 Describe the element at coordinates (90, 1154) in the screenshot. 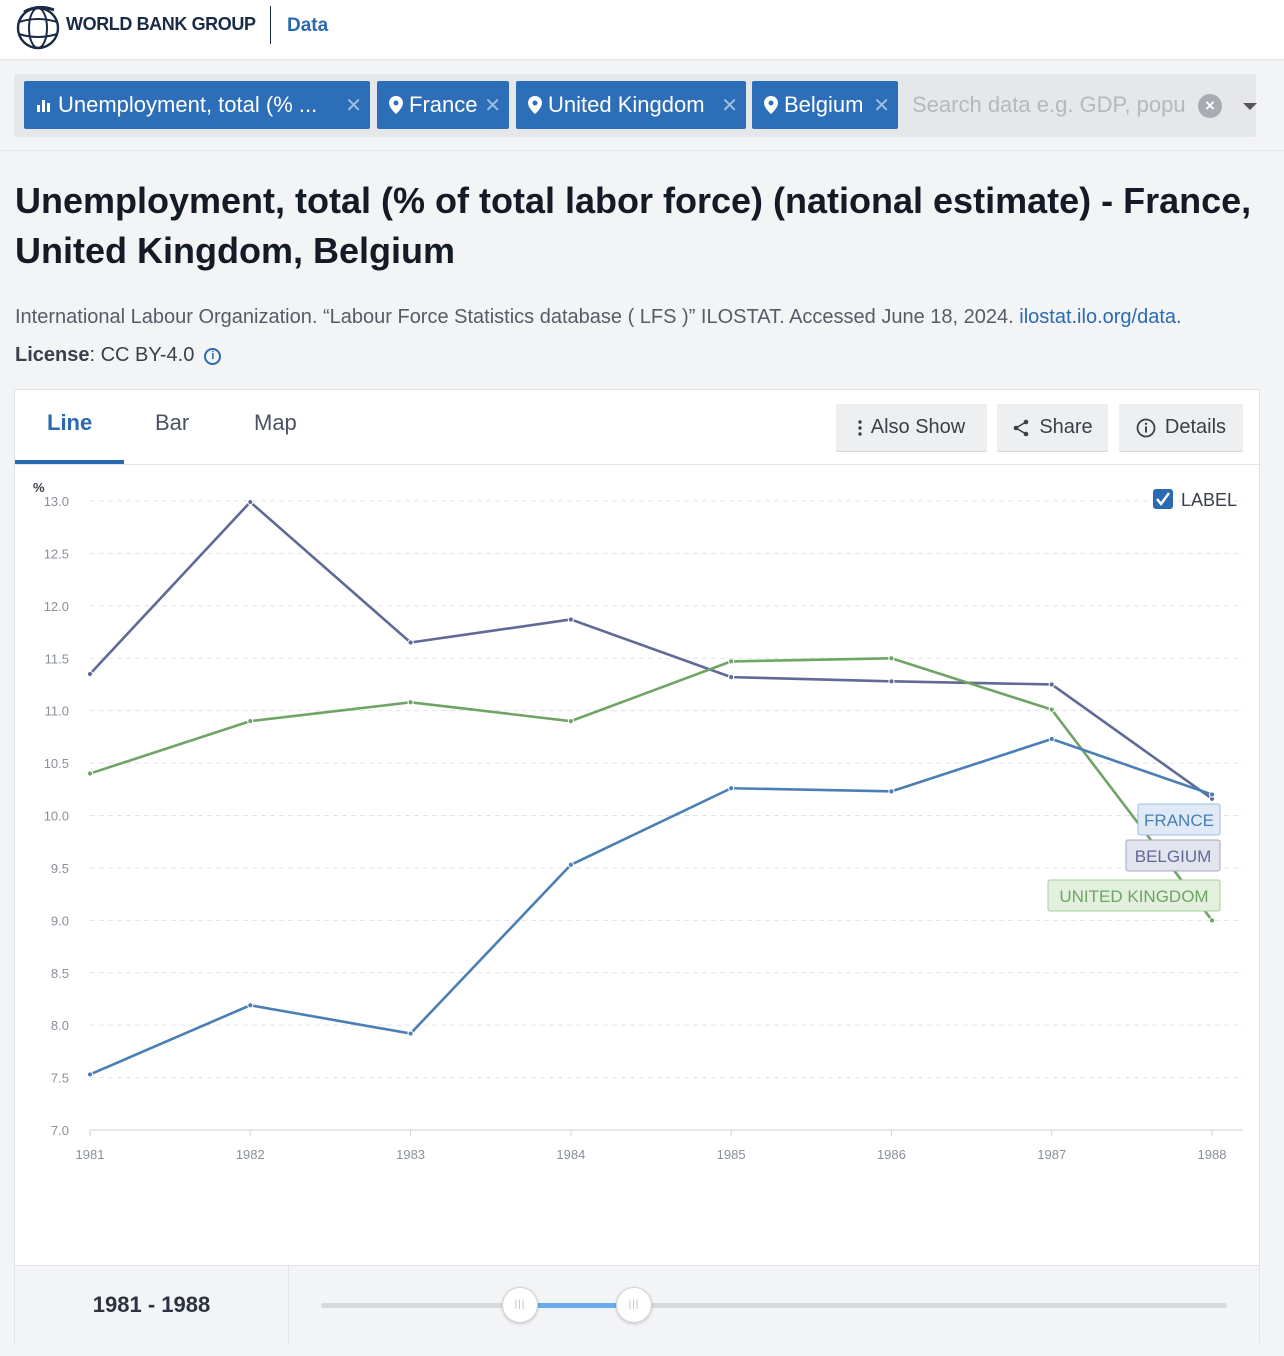

I see `x-tick-label: 1981` at that location.